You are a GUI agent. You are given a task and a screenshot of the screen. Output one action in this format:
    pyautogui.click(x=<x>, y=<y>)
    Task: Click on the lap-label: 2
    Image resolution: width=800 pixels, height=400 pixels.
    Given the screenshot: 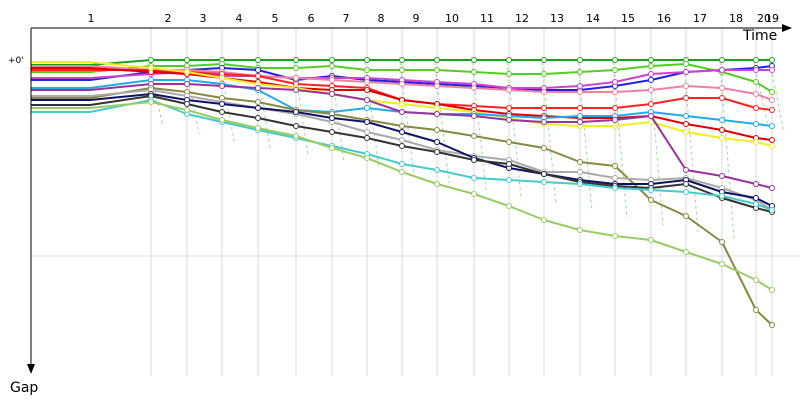 What is the action you would take?
    pyautogui.click(x=168, y=18)
    